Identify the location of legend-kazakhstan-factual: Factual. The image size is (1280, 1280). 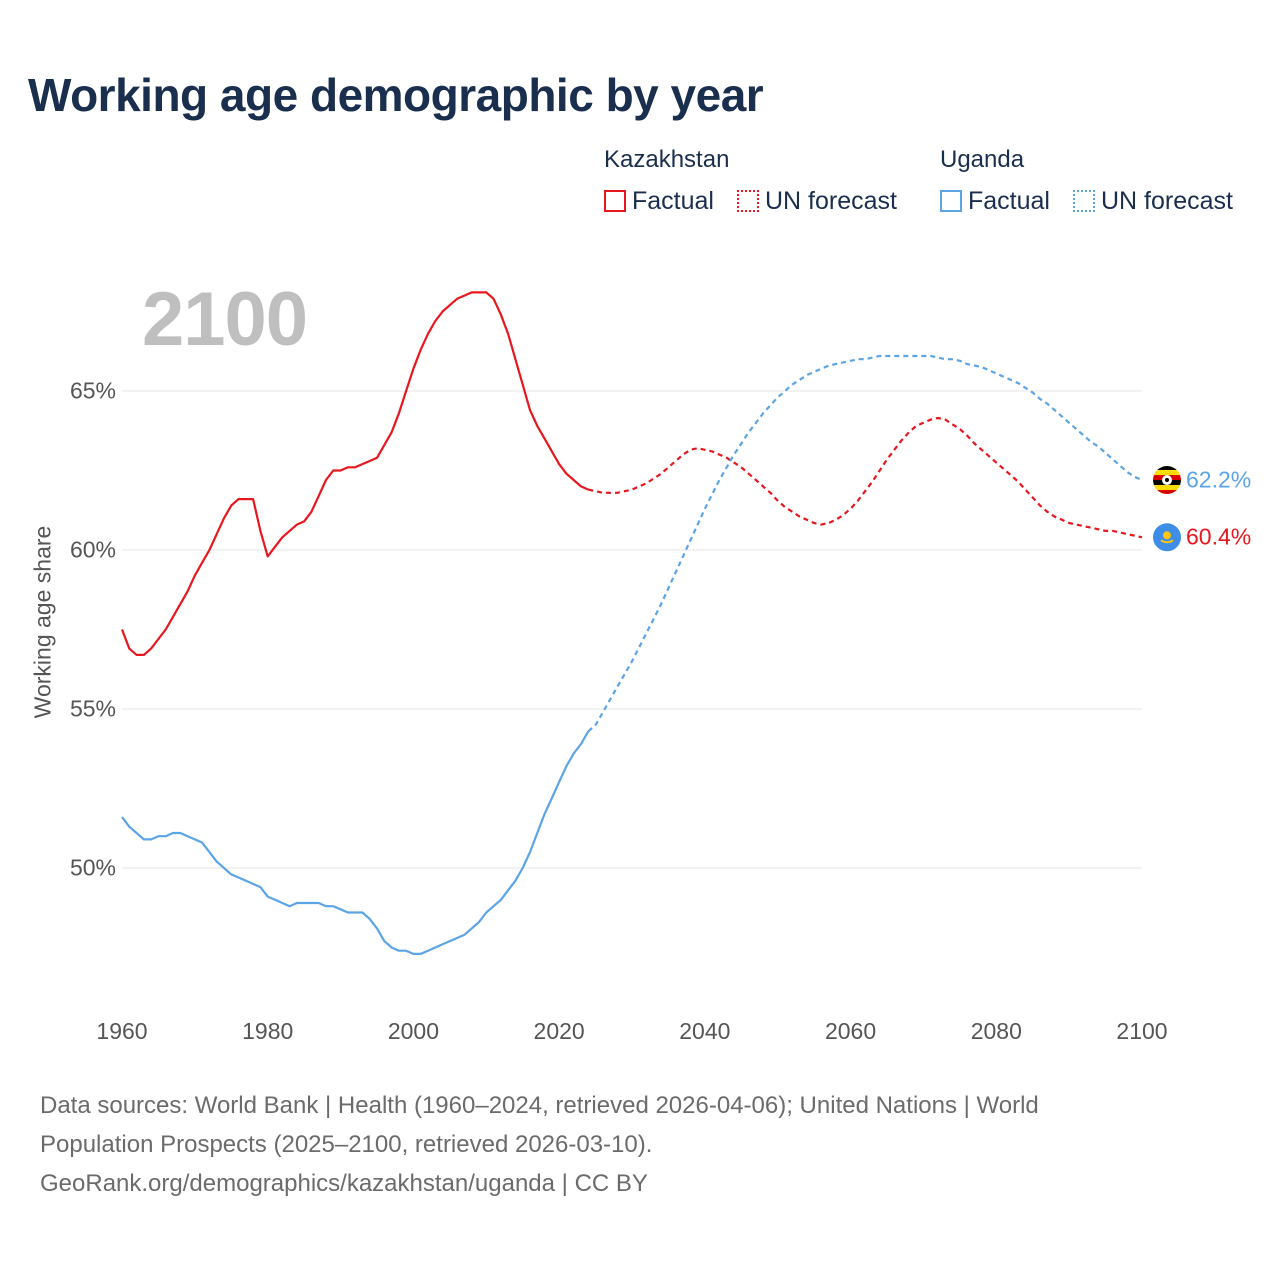
(659, 201).